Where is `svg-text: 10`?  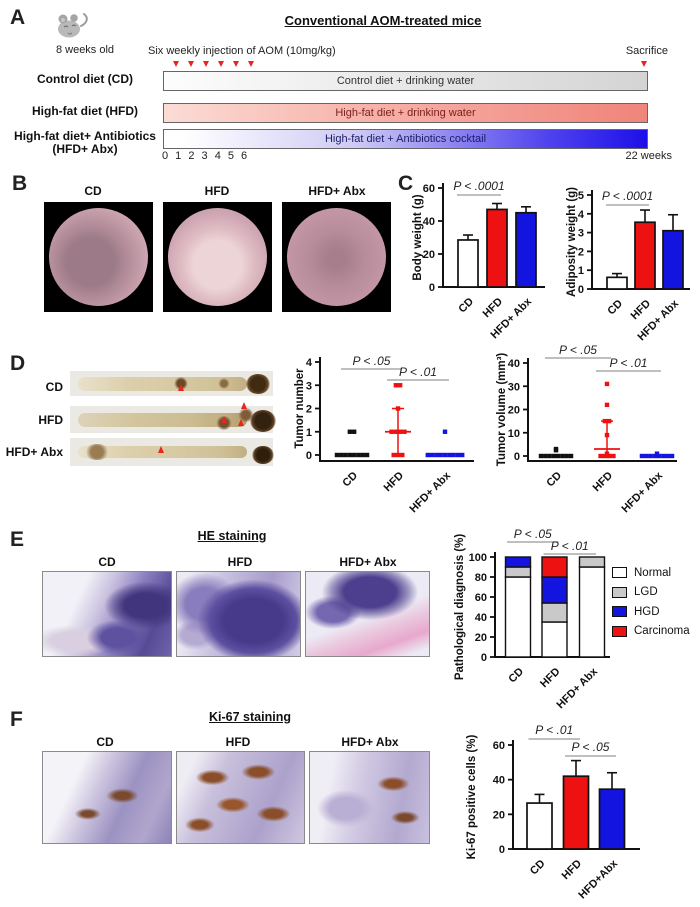 svg-text: 10 is located at coordinates (514, 434).